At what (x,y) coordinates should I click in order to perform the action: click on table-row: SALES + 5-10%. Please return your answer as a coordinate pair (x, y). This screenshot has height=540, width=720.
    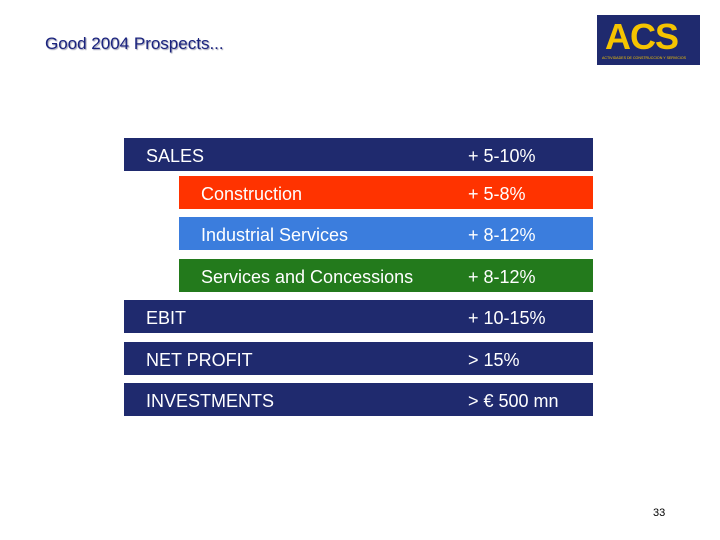
    Looking at the image, I should click on (358, 154).